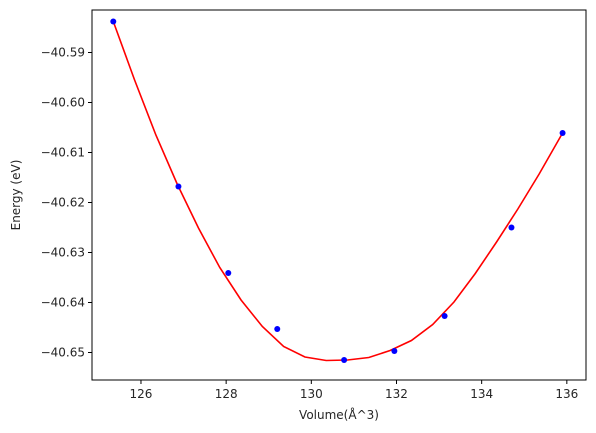  Describe the element at coordinates (63, 203) in the screenshot. I see `y-tick-label: −40.62` at that location.